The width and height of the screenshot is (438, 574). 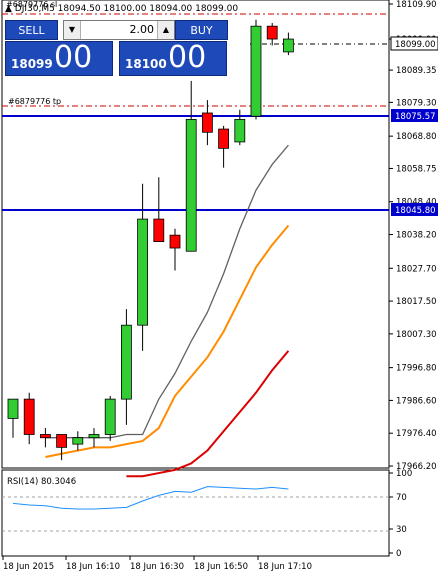 I want to click on time-tick-label: 18 Jun 2015, so click(x=28, y=567).